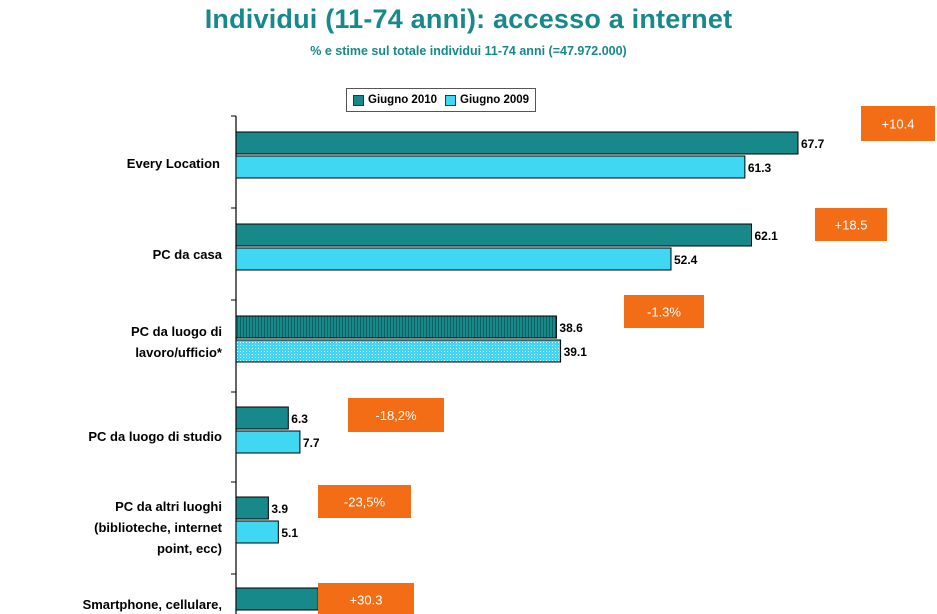 The height and width of the screenshot is (614, 937). I want to click on legend-label-2009: Giugno 2009, so click(495, 100).